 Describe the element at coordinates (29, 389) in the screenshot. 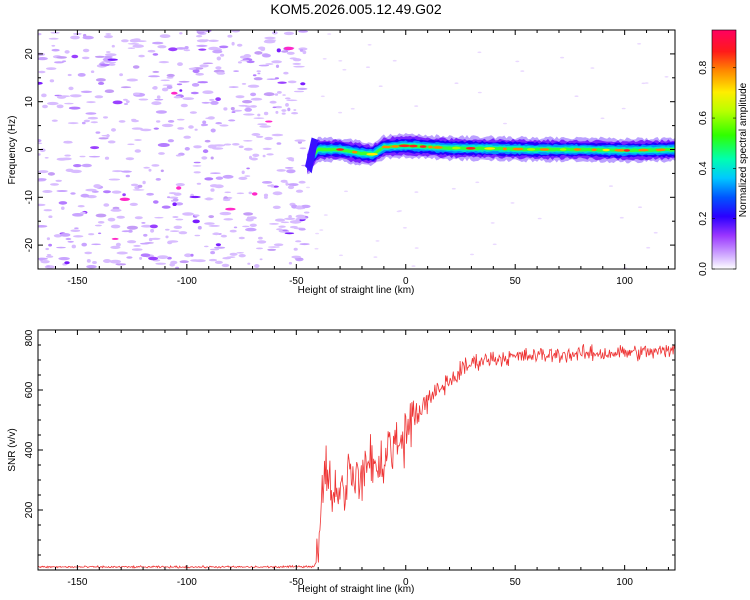

I see `snr-y-tick-label: 600` at that location.